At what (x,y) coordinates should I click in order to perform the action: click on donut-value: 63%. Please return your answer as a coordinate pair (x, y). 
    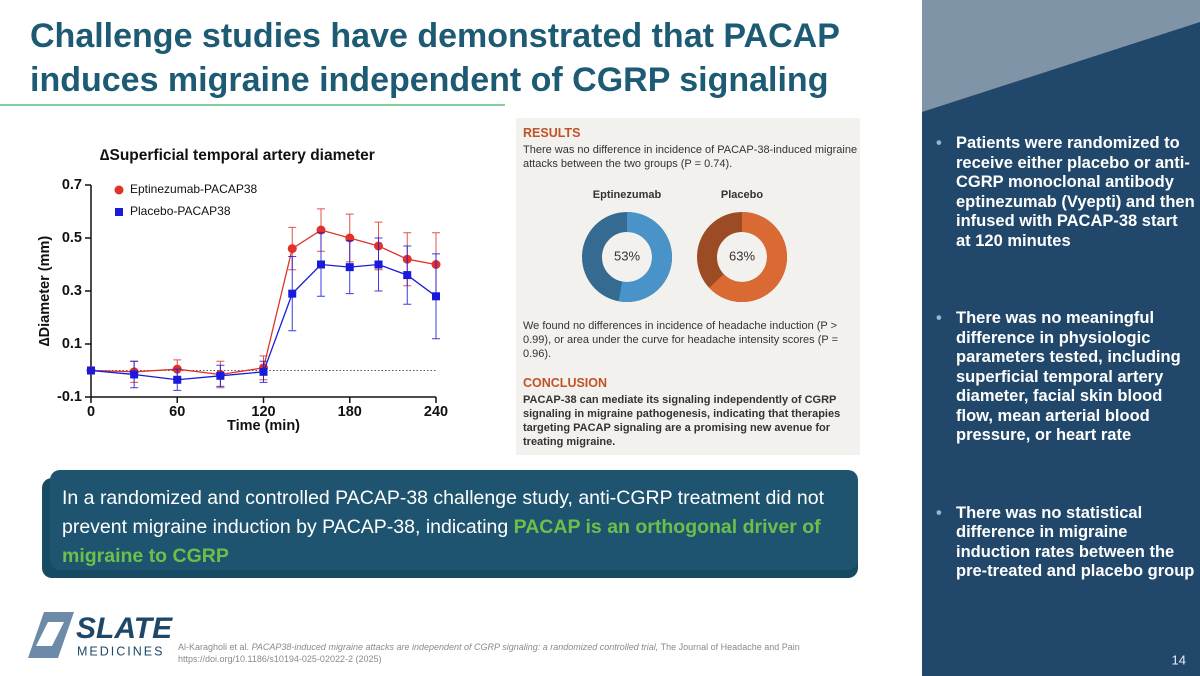
    Looking at the image, I should click on (742, 255).